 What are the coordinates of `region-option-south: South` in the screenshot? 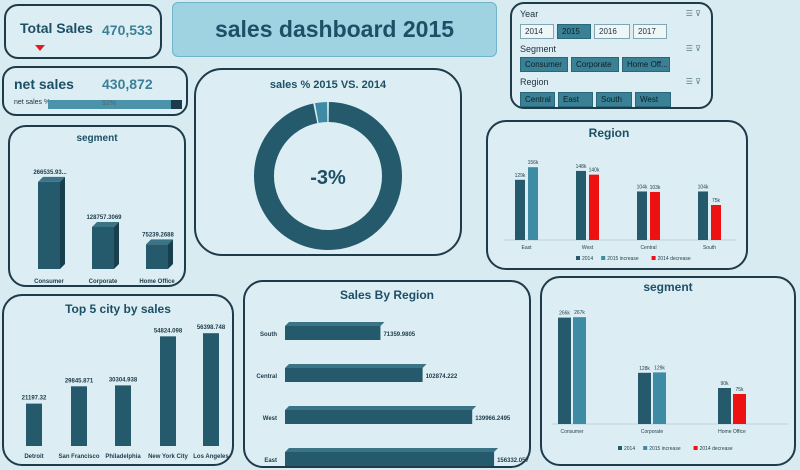 It's located at (614, 99).